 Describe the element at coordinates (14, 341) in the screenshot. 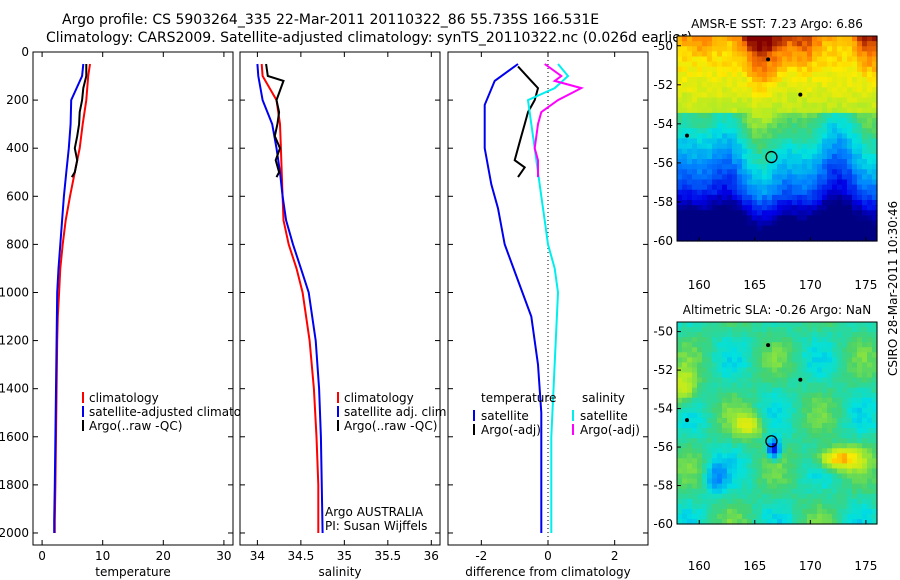

I see `depth-tick-label: 1200` at that location.